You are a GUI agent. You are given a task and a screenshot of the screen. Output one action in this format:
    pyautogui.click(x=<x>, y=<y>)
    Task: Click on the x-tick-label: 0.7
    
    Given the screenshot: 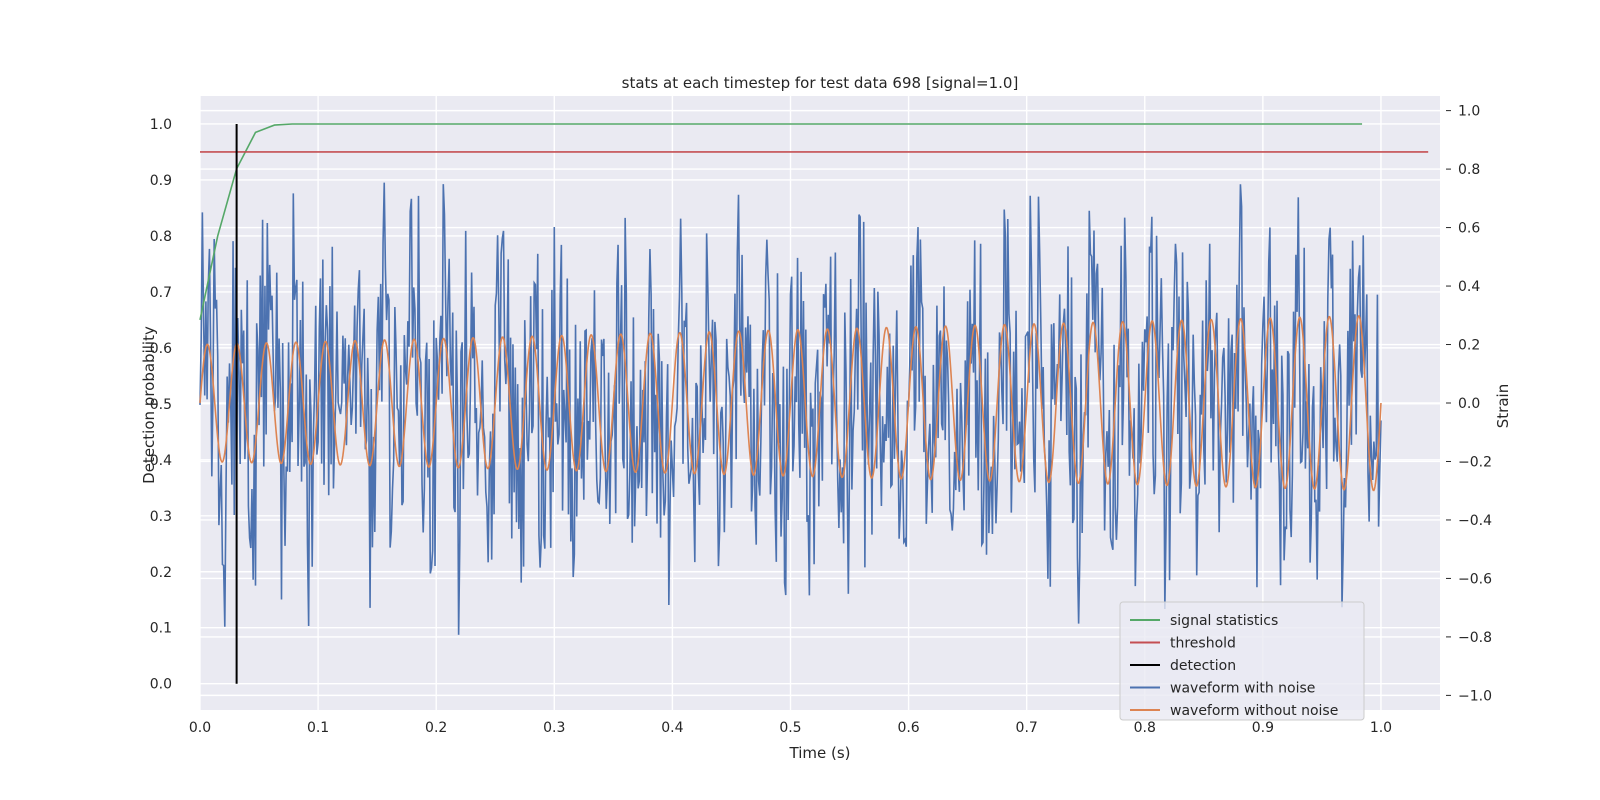 What is the action you would take?
    pyautogui.click(x=1027, y=728)
    